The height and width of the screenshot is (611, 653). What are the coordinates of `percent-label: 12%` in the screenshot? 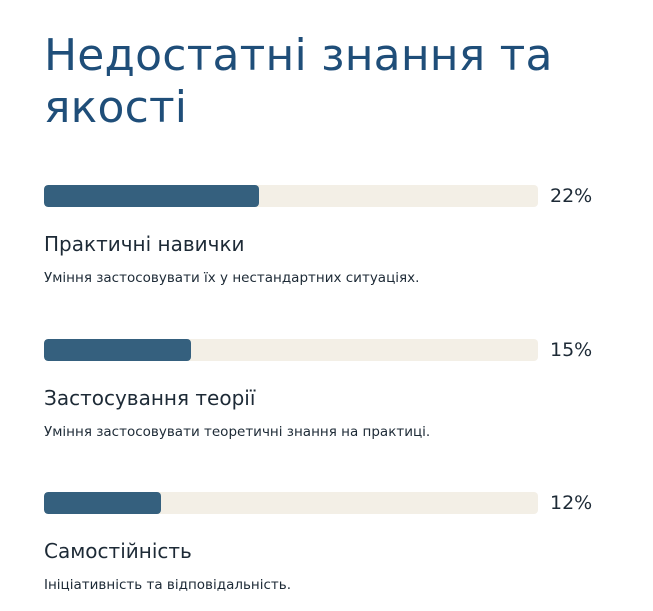 It's located at (571, 503).